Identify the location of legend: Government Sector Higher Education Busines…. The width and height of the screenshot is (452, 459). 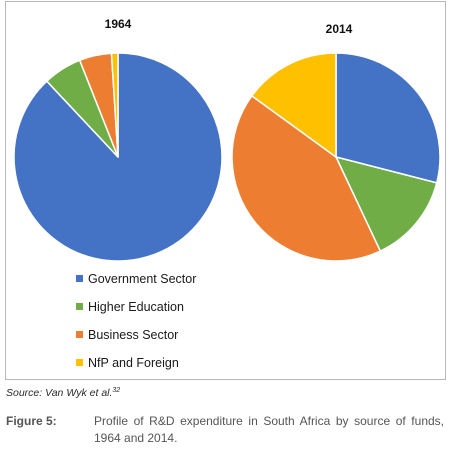
(136, 321).